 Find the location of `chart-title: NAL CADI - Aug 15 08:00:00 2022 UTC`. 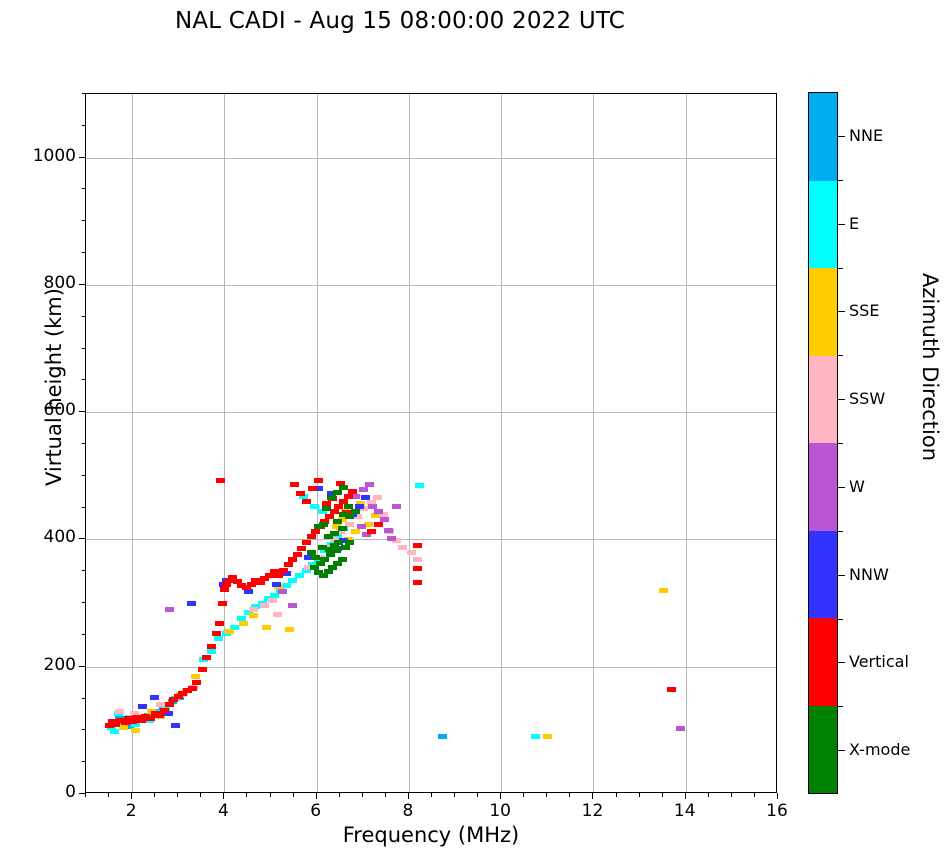

chart-title: NAL CADI - Aug 15 08:00:00 2022 UTC is located at coordinates (400, 21).